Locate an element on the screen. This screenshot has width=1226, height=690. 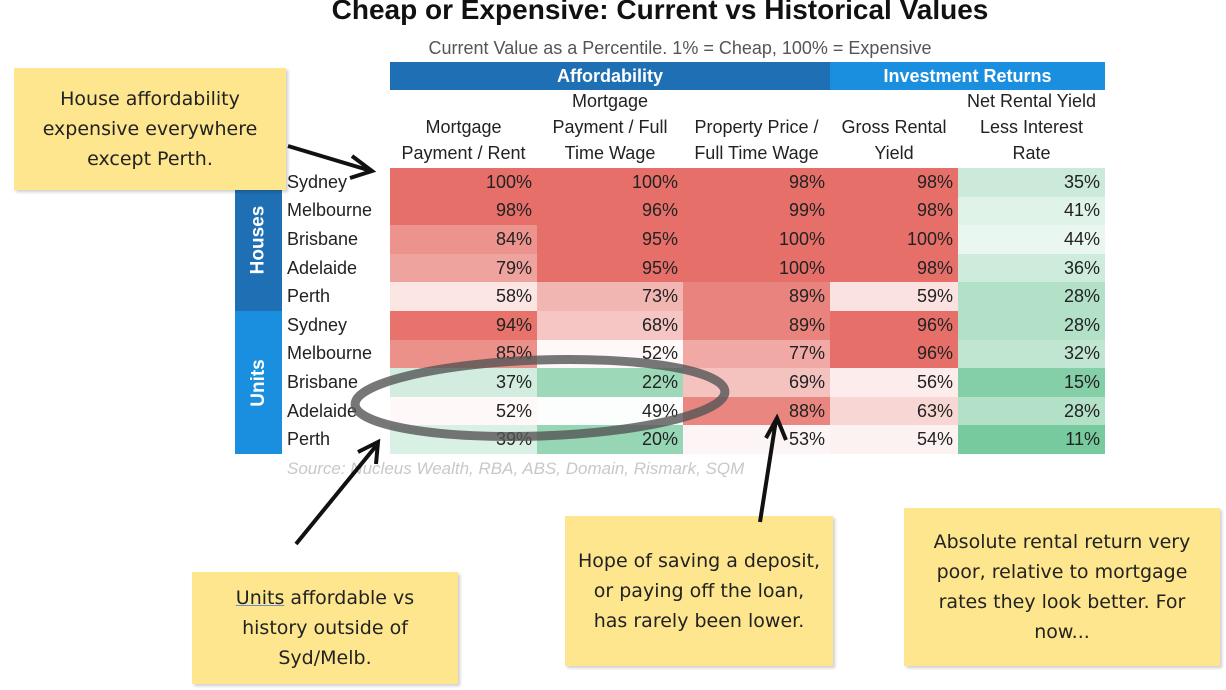
cell: 20% is located at coordinates (610, 439).